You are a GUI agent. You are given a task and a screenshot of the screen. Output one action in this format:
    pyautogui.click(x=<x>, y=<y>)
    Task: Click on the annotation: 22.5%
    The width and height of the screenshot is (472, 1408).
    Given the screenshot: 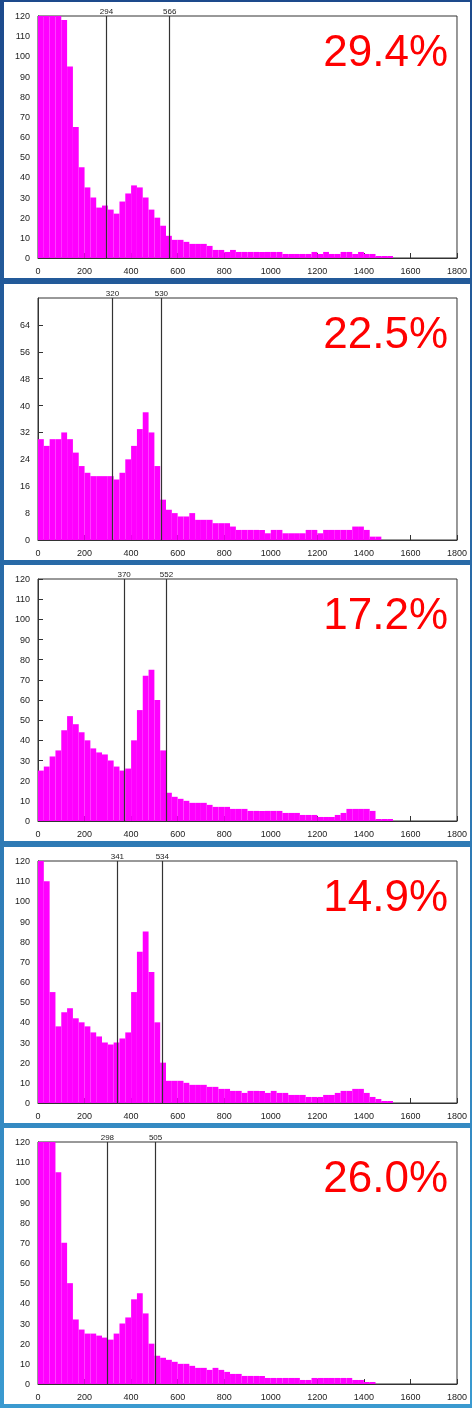 What is the action you would take?
    pyautogui.click(x=386, y=332)
    